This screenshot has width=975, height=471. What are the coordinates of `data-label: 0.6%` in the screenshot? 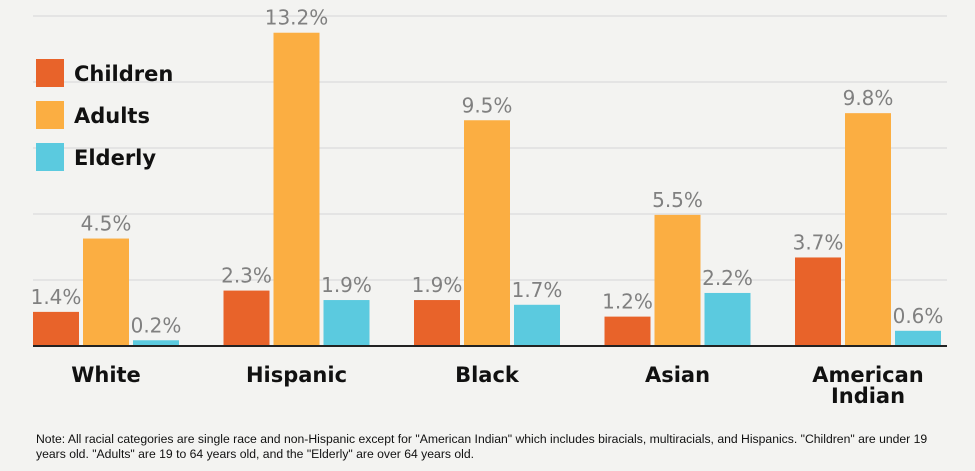 It's located at (918, 316).